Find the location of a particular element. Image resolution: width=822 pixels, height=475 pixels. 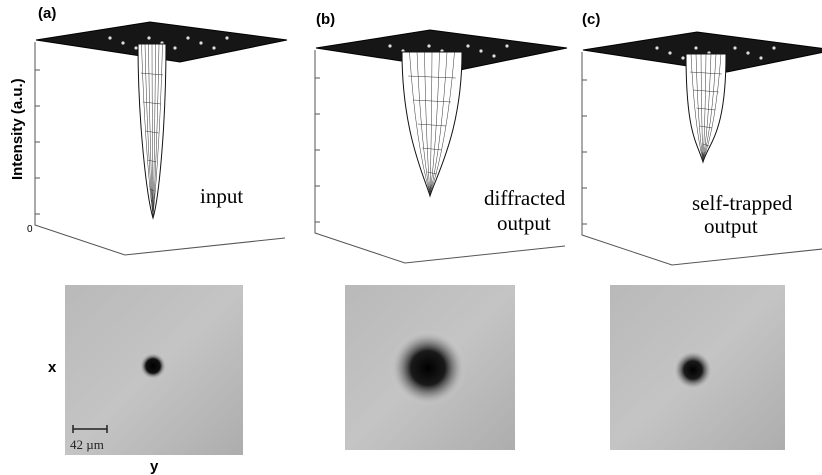

caption: diffracted is located at coordinates (525, 198).